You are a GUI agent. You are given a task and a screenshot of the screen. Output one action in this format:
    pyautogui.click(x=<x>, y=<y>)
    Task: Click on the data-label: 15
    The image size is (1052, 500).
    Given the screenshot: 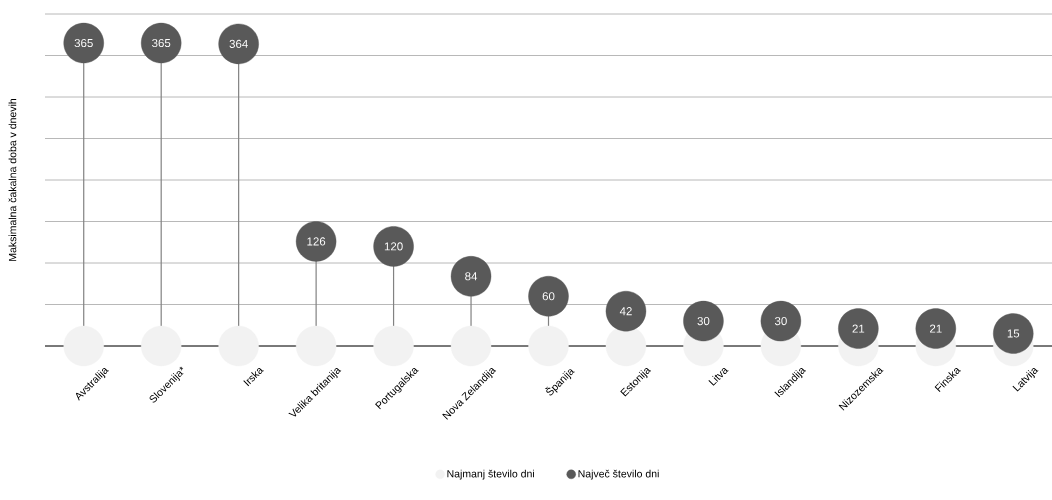 What is the action you would take?
    pyautogui.click(x=1013, y=333)
    